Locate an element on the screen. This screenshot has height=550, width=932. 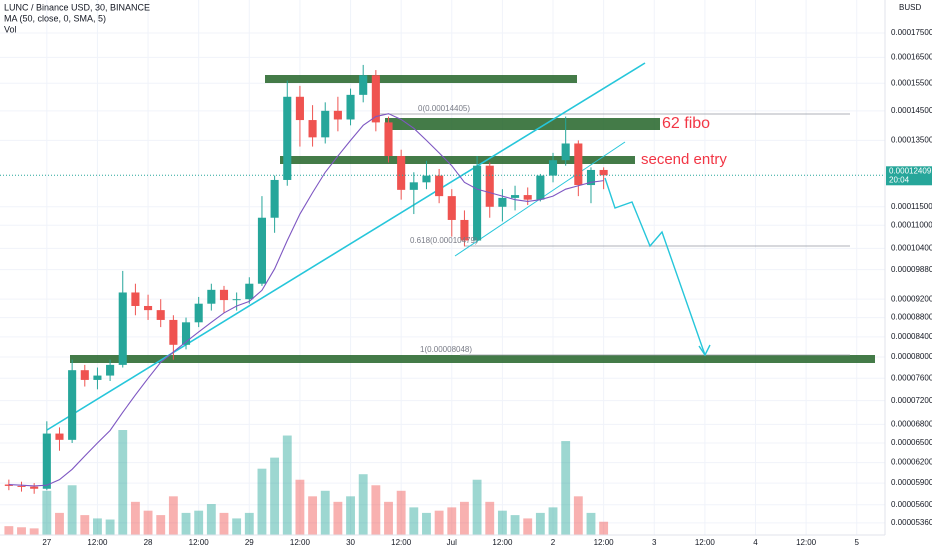
fib-label: 0(0.00014405) is located at coordinates (444, 108).